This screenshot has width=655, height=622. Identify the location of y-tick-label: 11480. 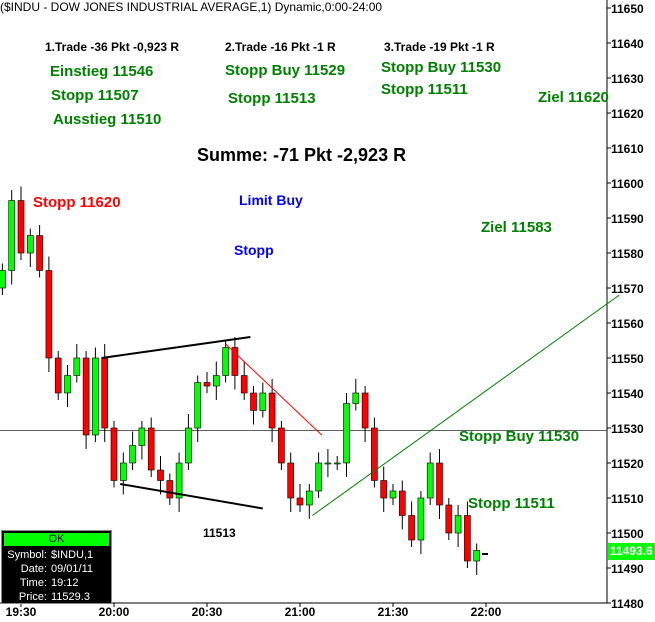
(627, 604).